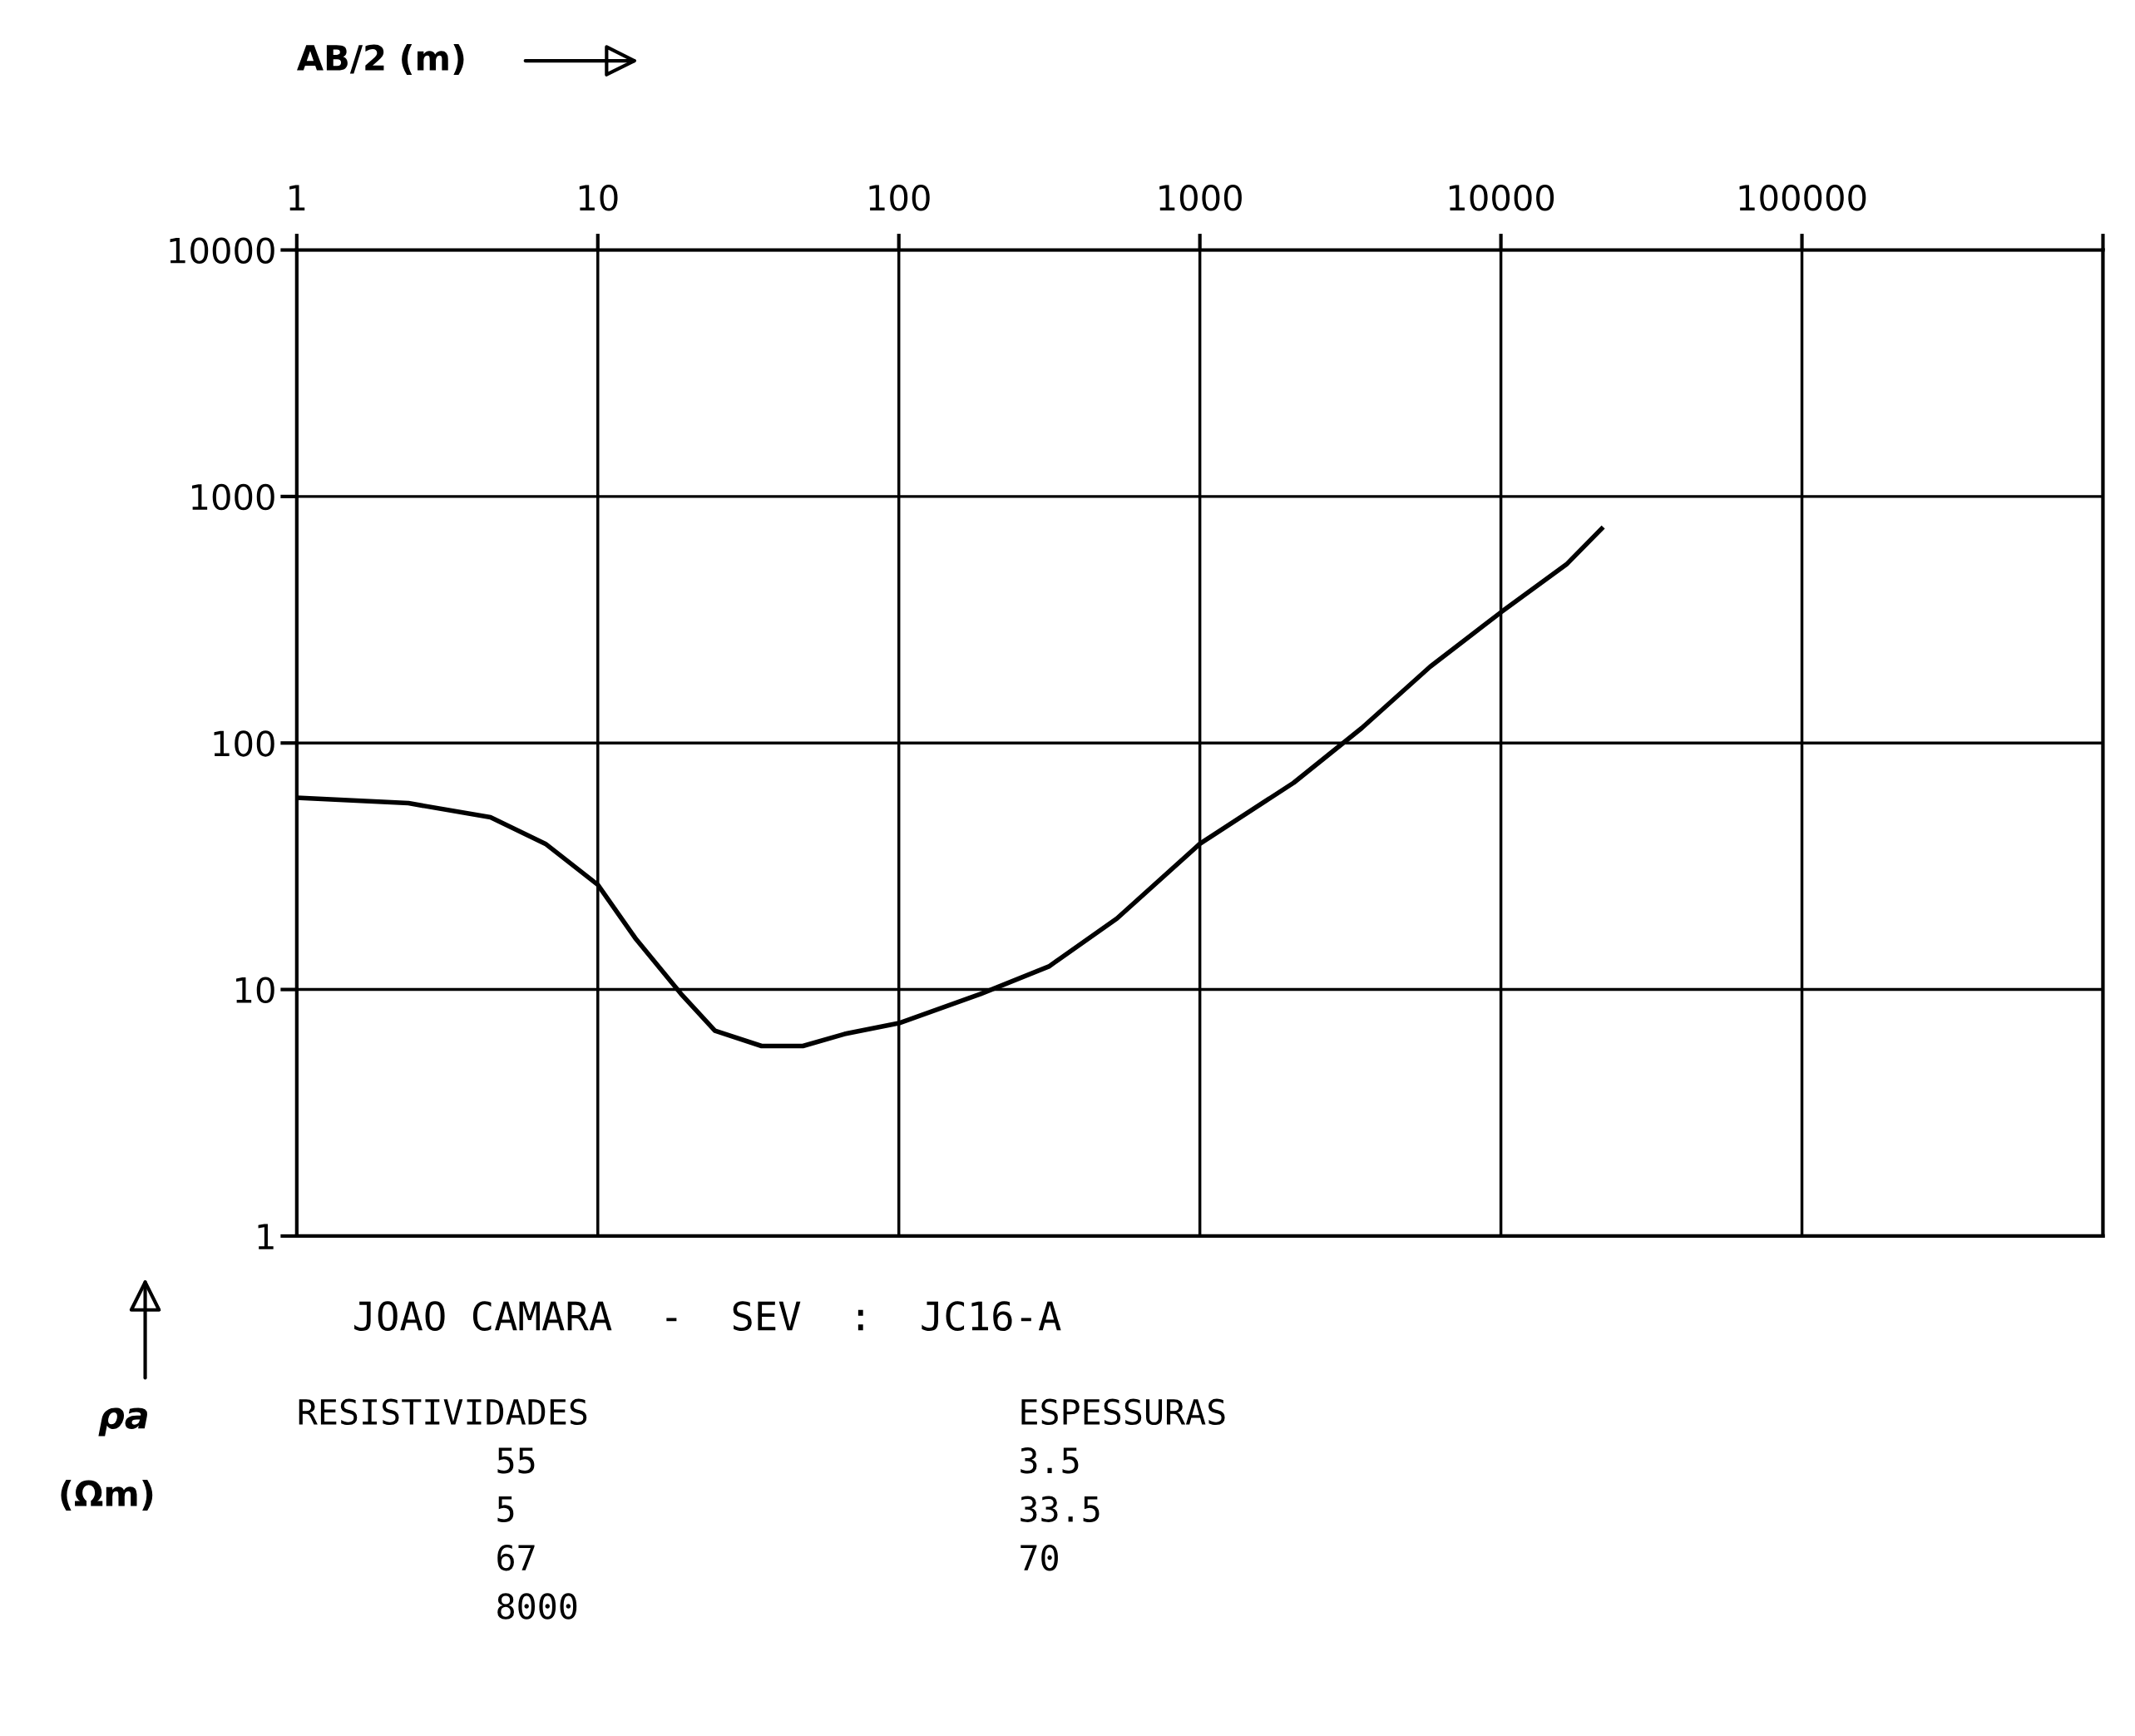 This screenshot has height=1736, width=2135. What do you see at coordinates (707, 1316) in the screenshot?
I see `text: JOAO CAMARA - SEV : JC16-A` at bounding box center [707, 1316].